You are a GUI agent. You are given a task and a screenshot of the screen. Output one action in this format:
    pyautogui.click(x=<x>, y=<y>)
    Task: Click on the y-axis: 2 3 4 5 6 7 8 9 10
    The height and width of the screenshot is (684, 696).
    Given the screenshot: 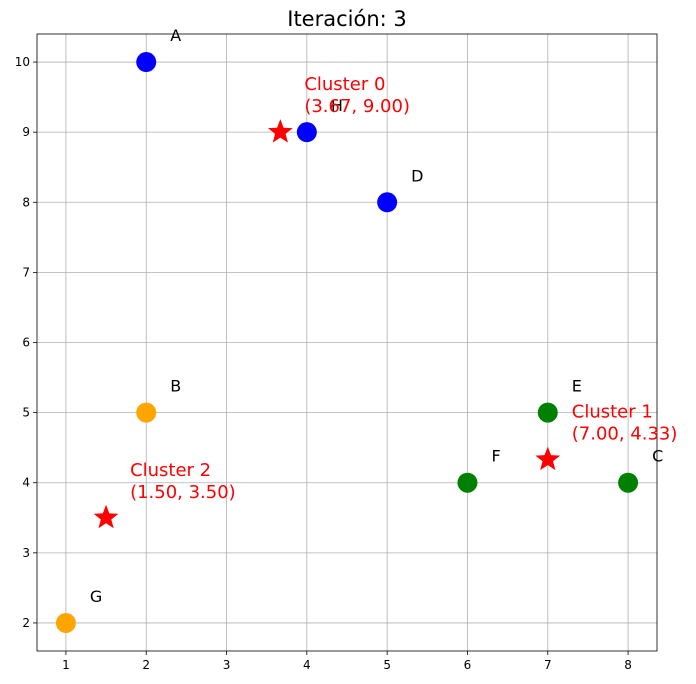 What is the action you would take?
    pyautogui.click(x=26, y=342)
    